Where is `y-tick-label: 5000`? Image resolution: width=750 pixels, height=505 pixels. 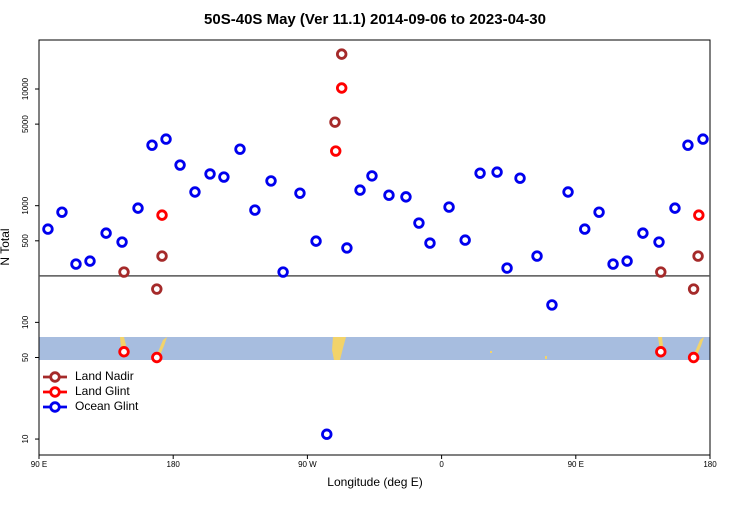
y-tick-label: 5000 is located at coordinates (25, 124).